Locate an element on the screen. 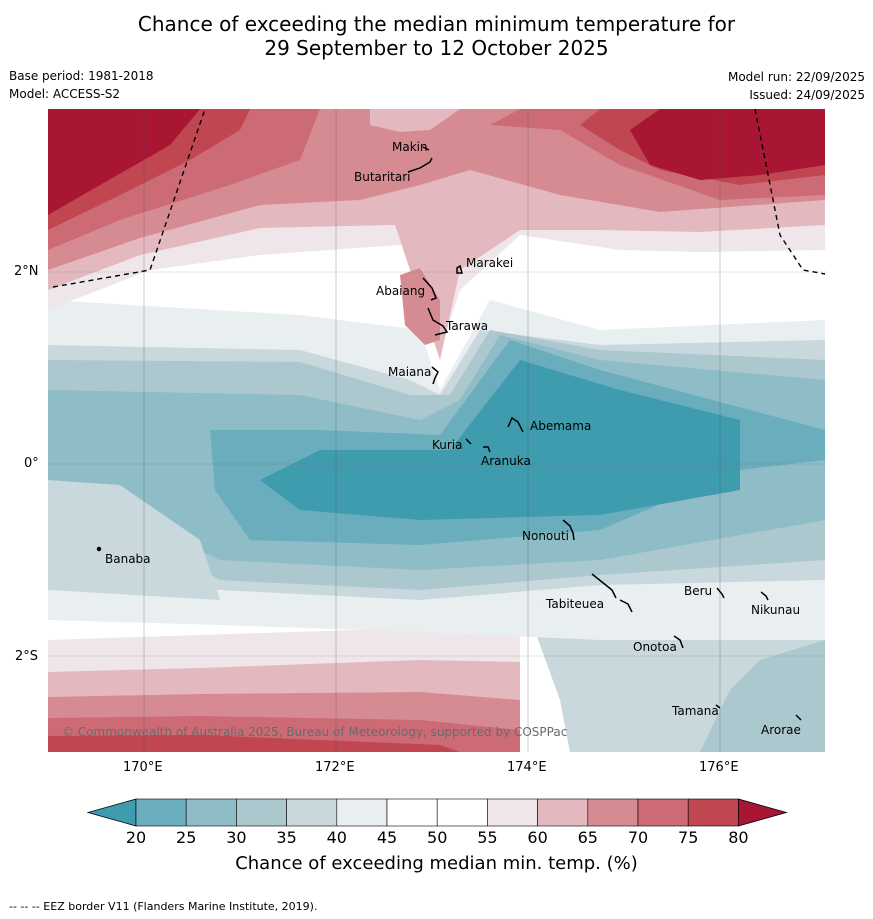 This screenshot has height=919, width=873. lon-label-176e: 176°E is located at coordinates (719, 767).